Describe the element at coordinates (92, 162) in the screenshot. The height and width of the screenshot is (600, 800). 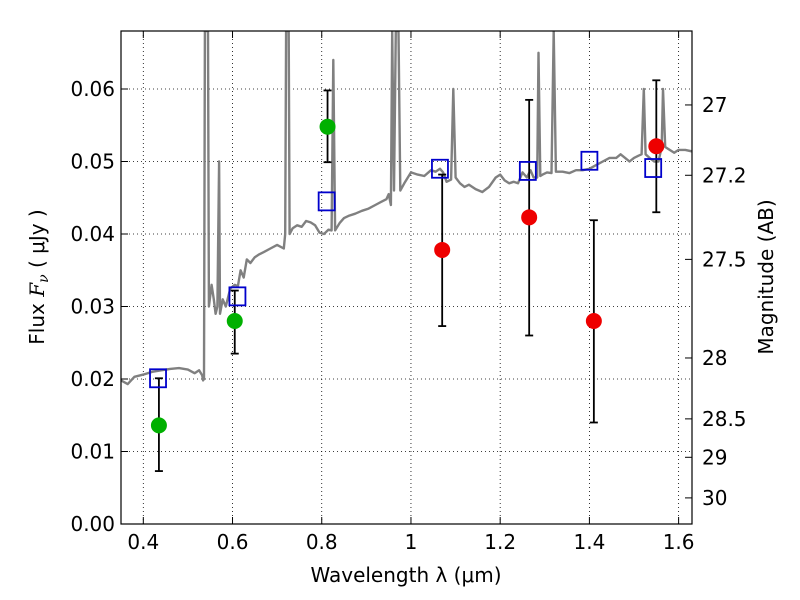
I see `y-tick-label: 0.05` at that location.